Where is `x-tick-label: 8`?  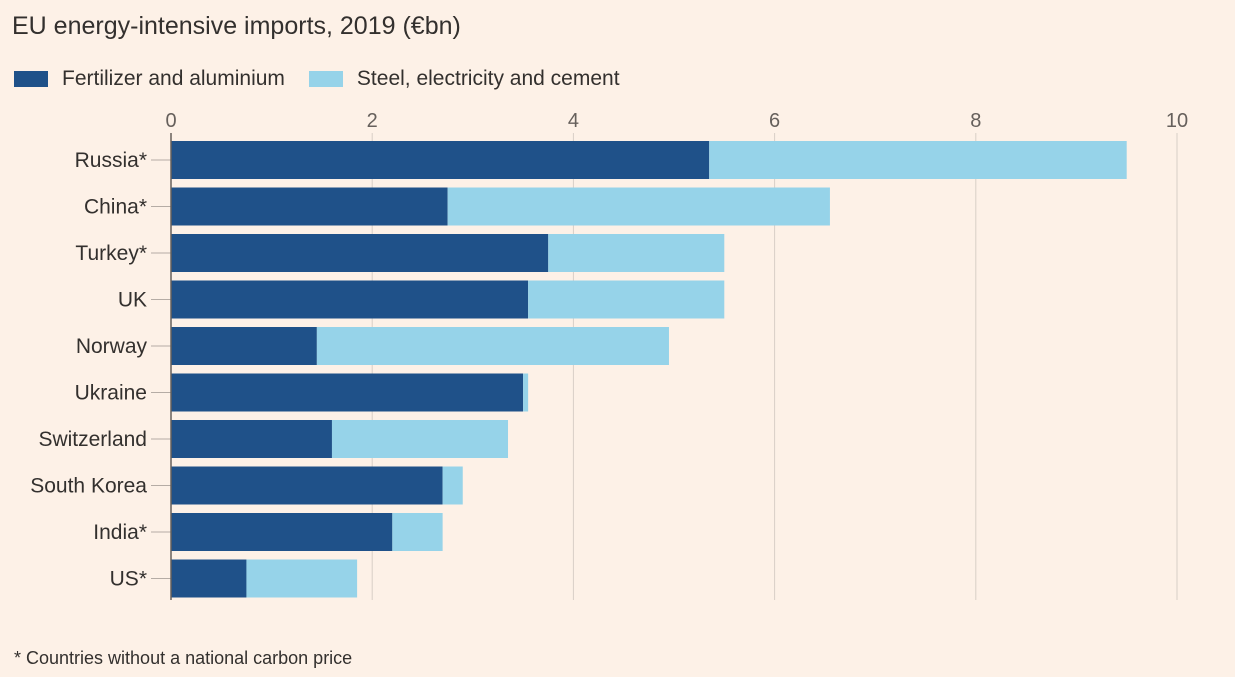
x-tick-label: 8 is located at coordinates (975, 121).